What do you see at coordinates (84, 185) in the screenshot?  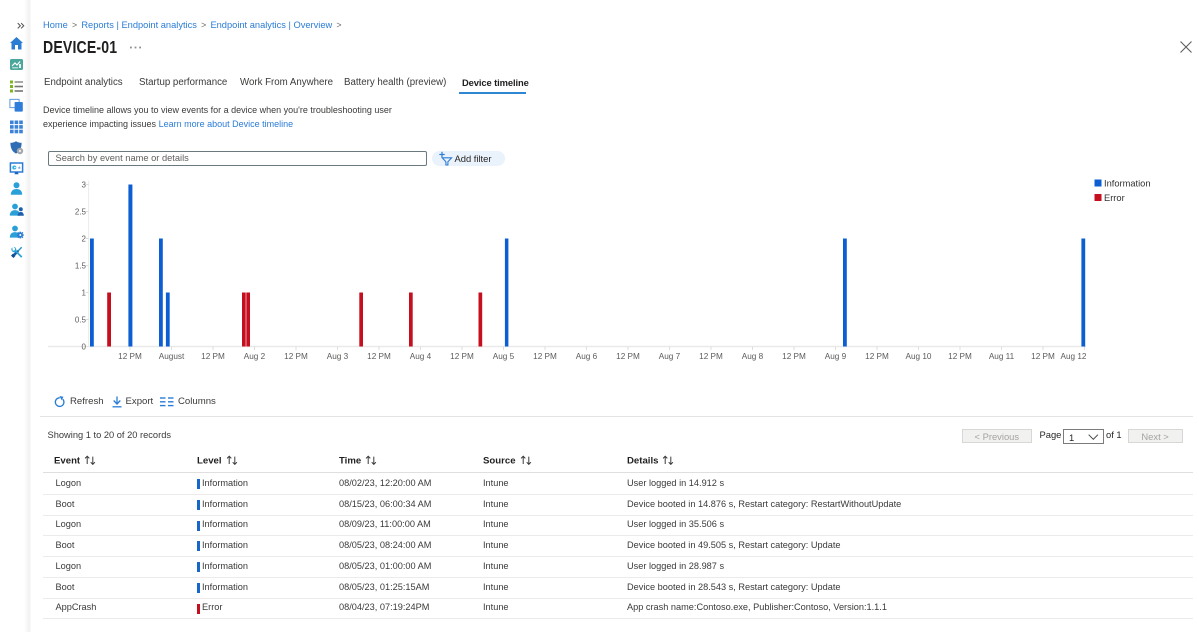 I see `svg-text: 3` at bounding box center [84, 185].